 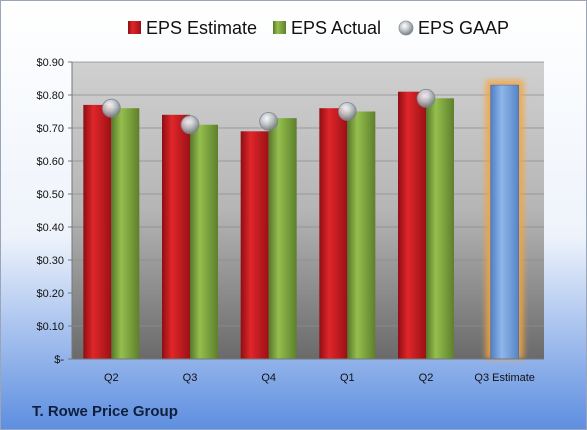 I want to click on legend-label-eps-gaap: EPS GAAP, so click(x=463, y=28).